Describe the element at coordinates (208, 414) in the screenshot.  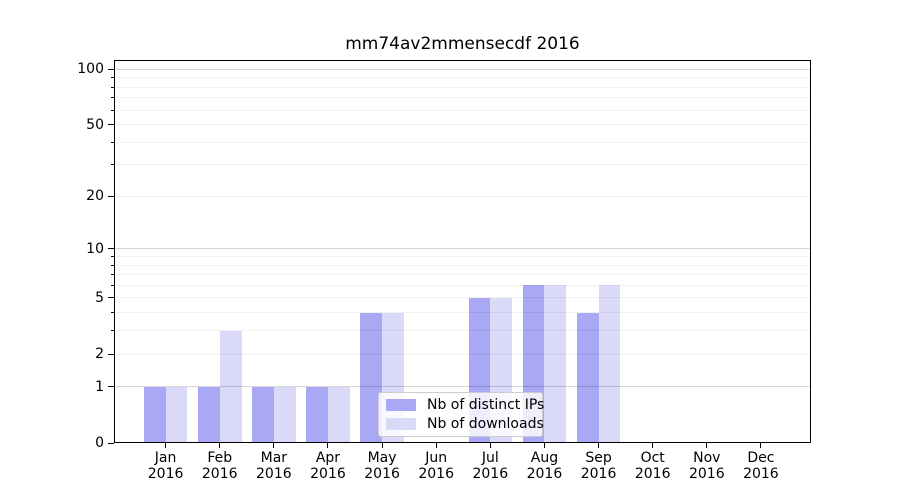
I see `bar-distinct-ips-feb` at that location.